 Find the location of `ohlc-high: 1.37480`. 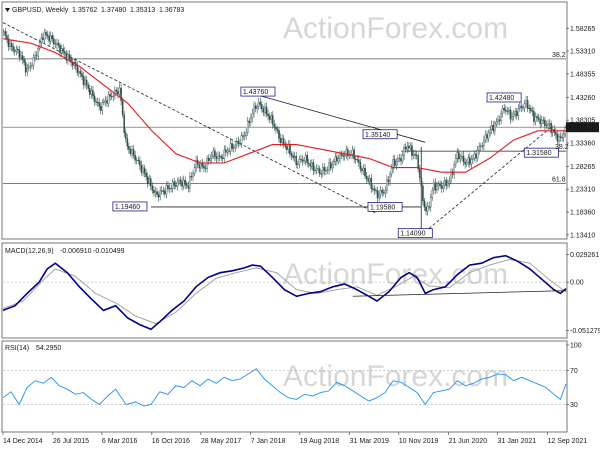

ohlc-high: 1.37480 is located at coordinates (113, 10).